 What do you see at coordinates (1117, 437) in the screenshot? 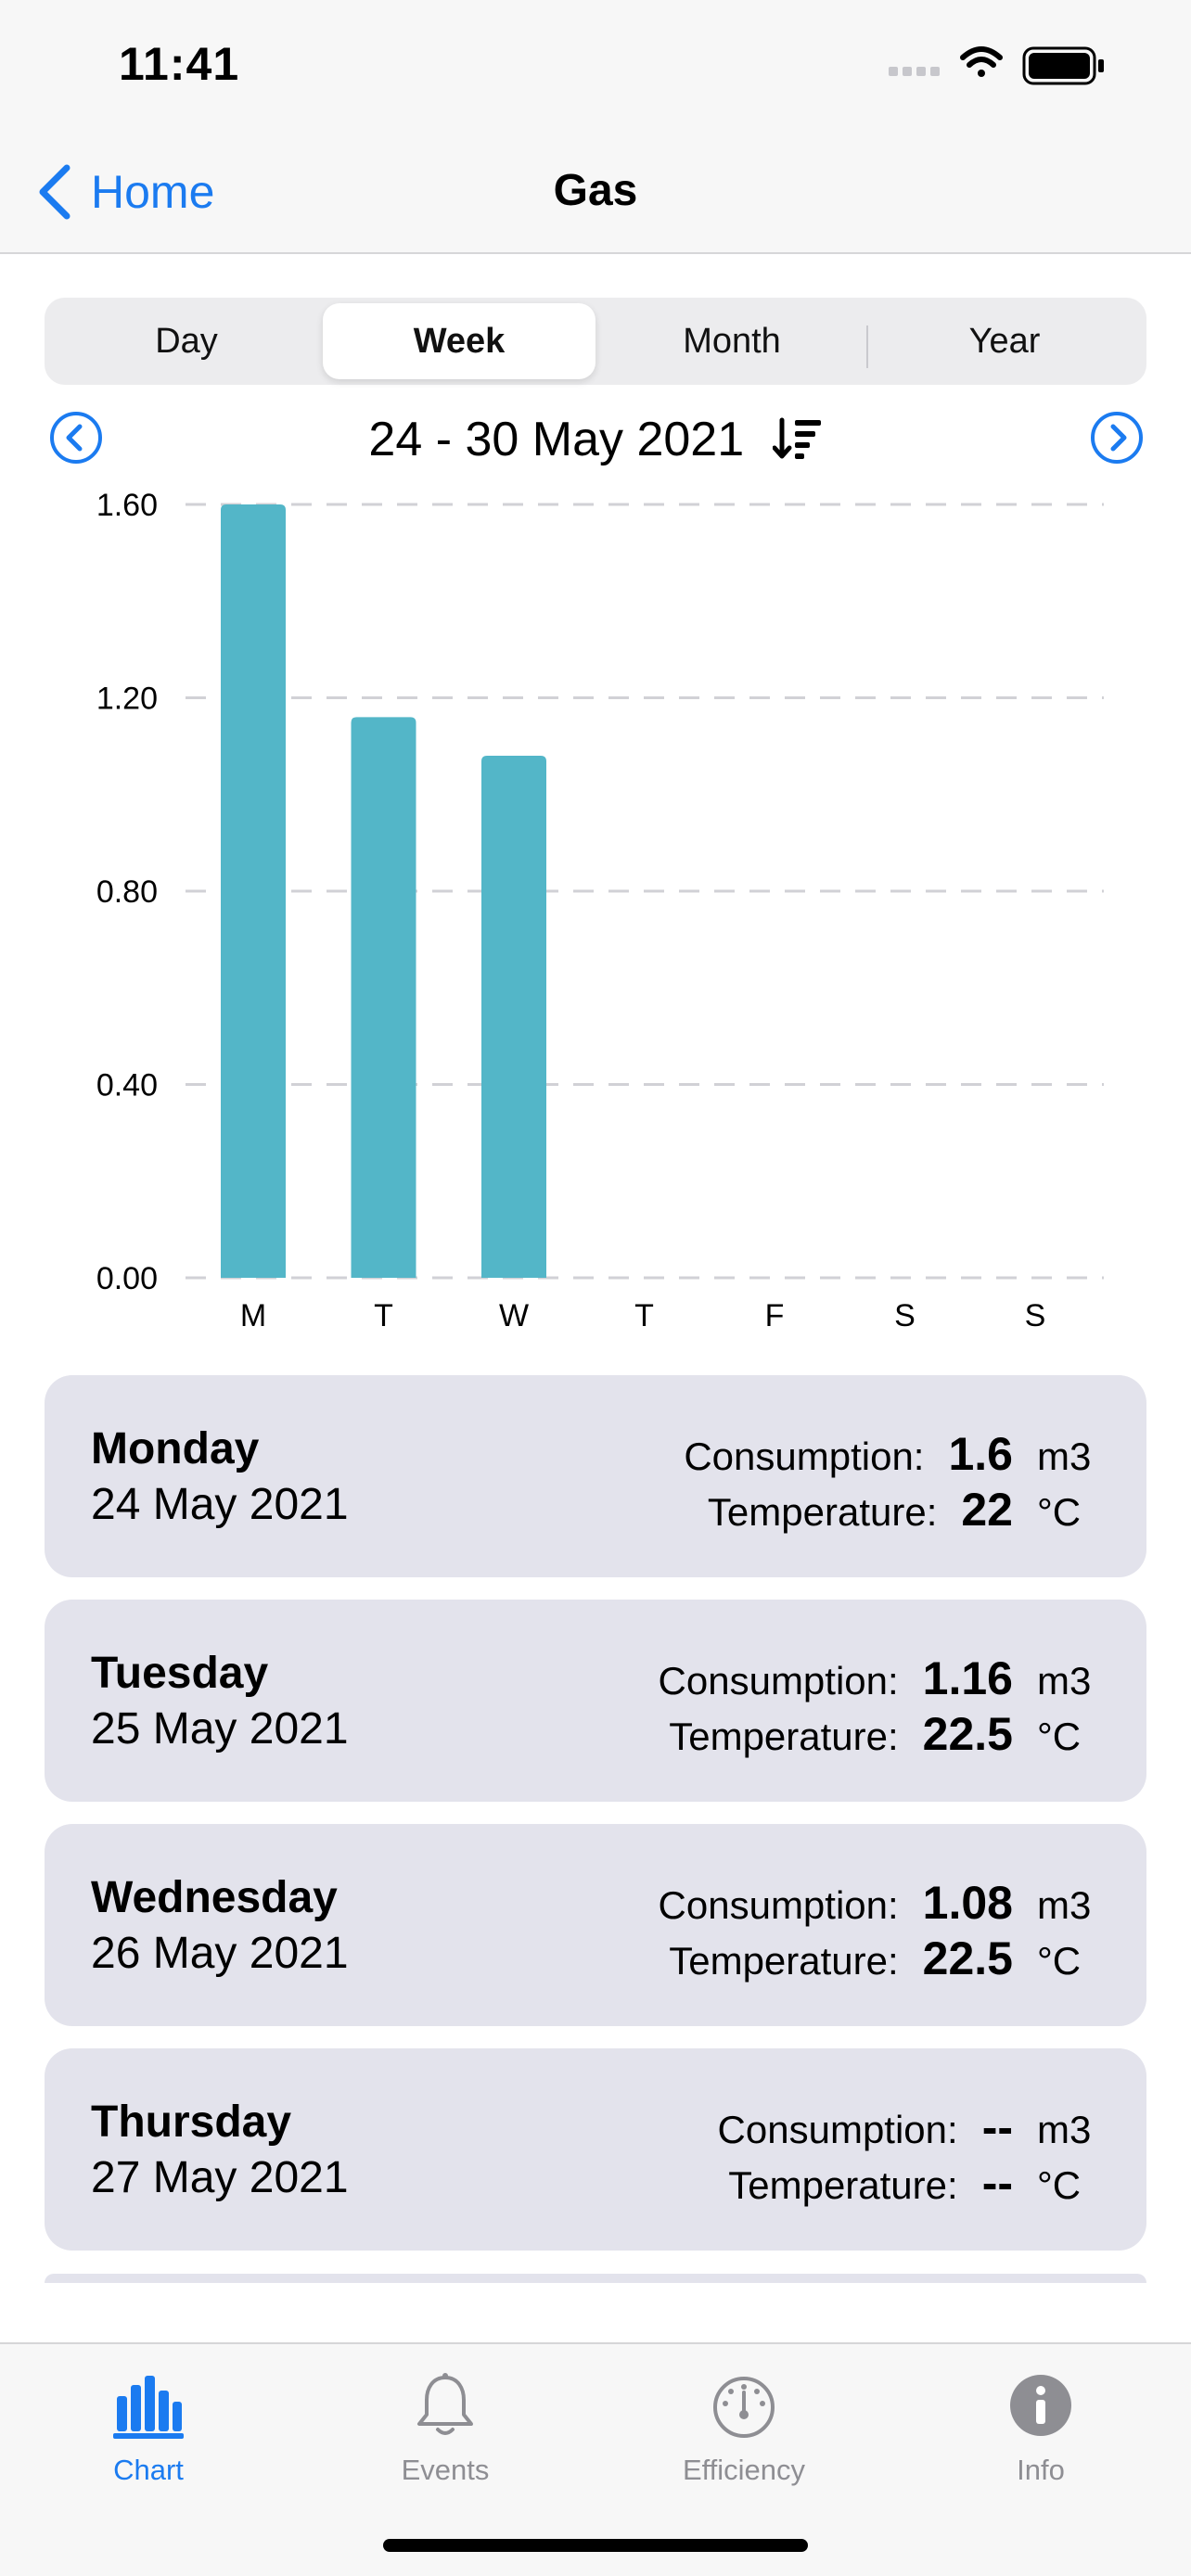
I see `next-period-icon` at bounding box center [1117, 437].